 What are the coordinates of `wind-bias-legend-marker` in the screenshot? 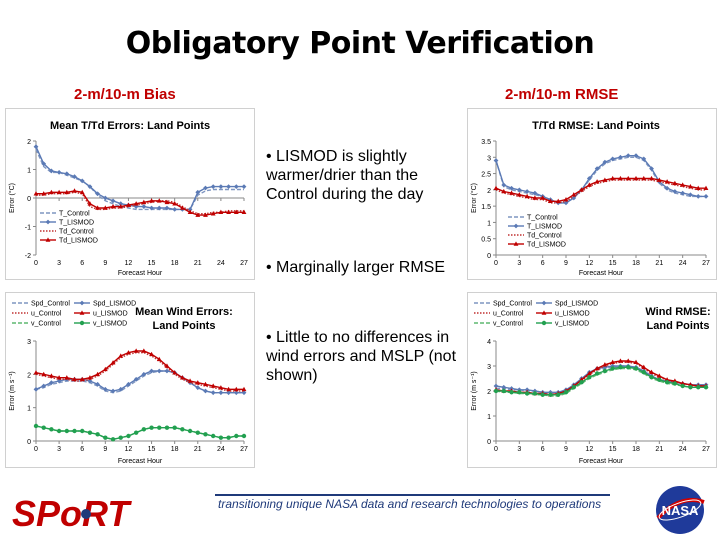 It's located at (82, 303).